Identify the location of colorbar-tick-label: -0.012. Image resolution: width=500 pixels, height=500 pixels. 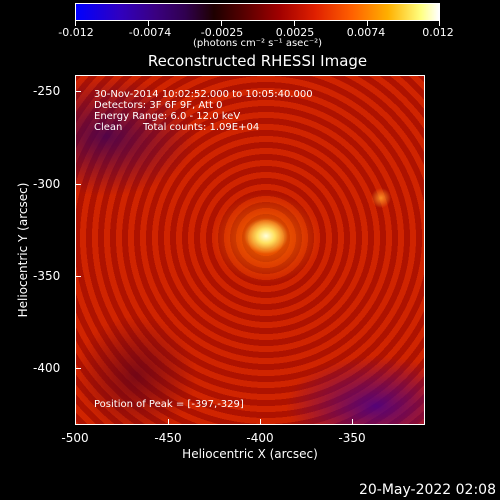
(76, 32).